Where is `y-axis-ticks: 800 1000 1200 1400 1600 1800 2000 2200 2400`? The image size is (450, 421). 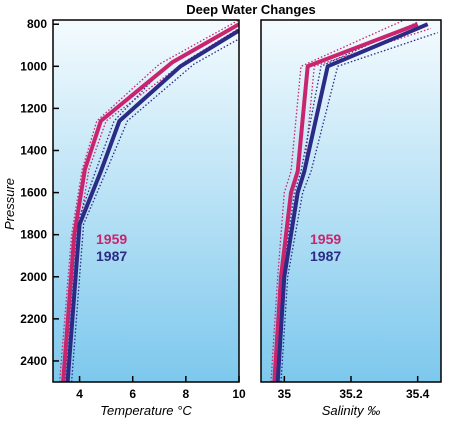 y-axis-ticks: 800 1000 1200 1400 1600 1800 2000 2200 2400 is located at coordinates (39, 192).